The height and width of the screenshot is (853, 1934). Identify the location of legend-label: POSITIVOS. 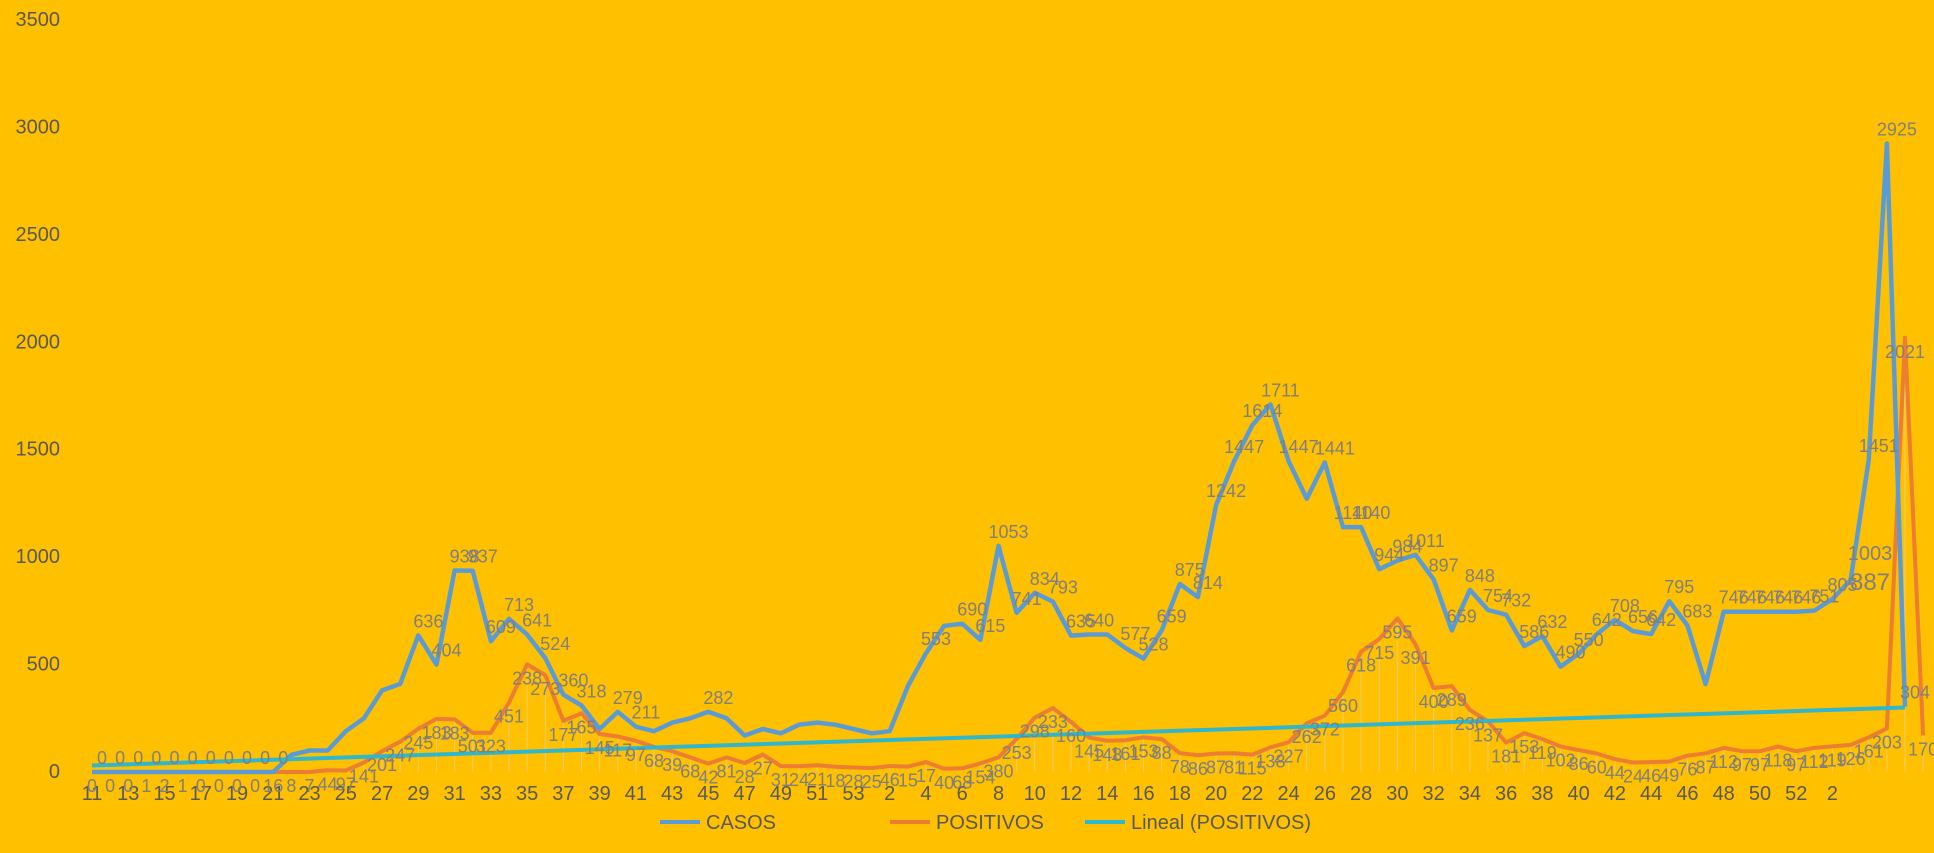
(990, 823).